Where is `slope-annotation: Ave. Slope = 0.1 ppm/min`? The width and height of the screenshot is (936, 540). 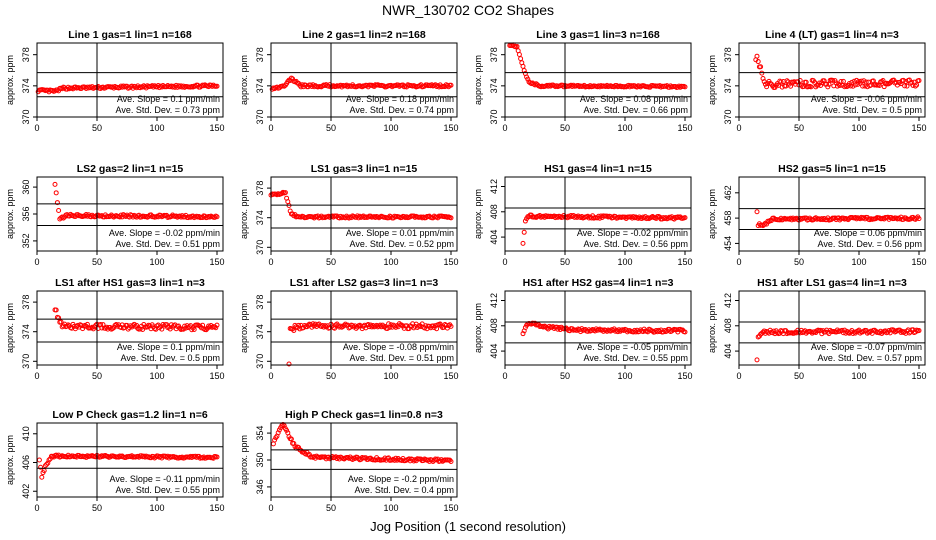
slope-annotation: Ave. Slope = 0.1 ppm/min is located at coordinates (168, 99).